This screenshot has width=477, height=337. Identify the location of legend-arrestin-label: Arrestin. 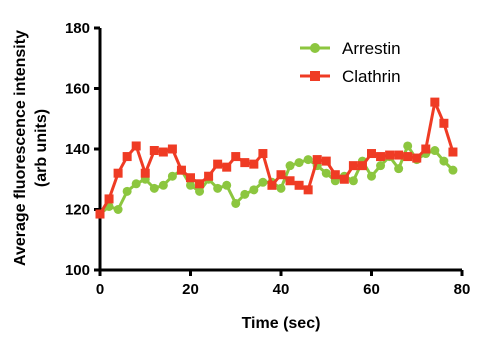
(371, 48).